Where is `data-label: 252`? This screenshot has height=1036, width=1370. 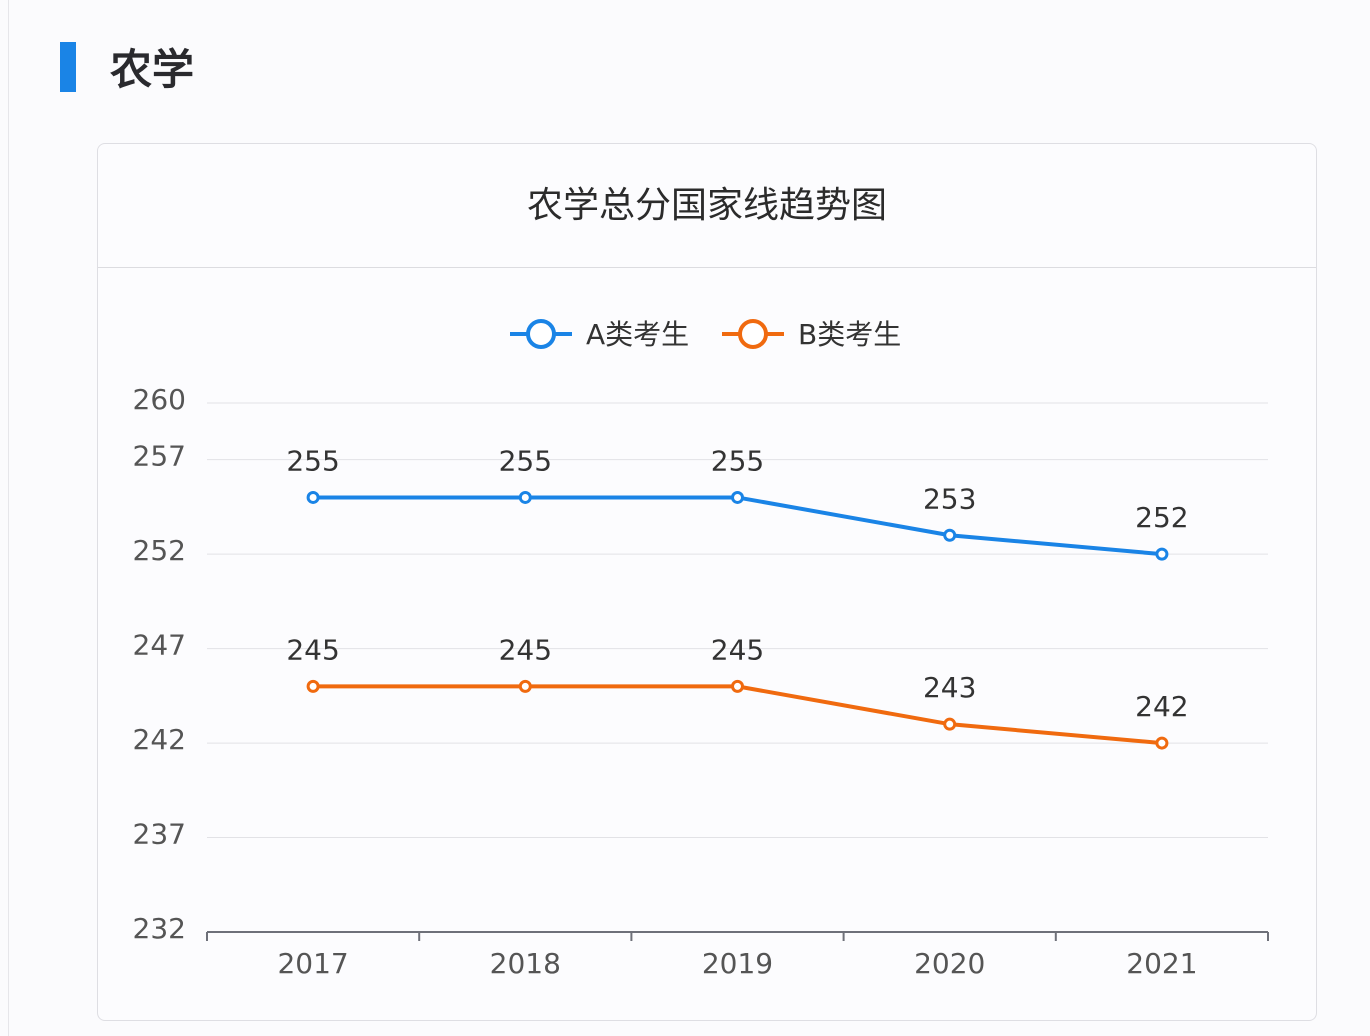 data-label: 252 is located at coordinates (1161, 517).